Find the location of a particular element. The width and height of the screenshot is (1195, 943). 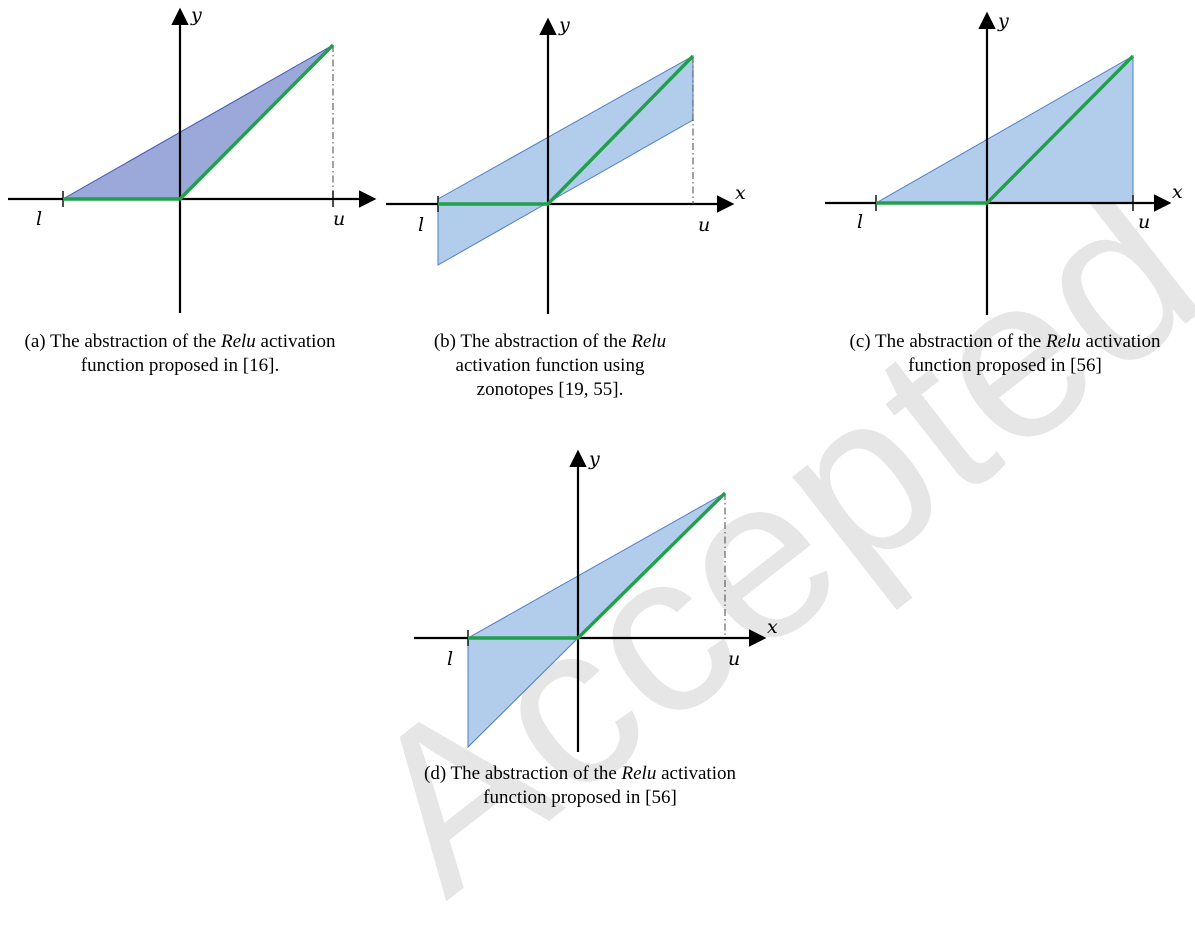

panel-c-diagram is located at coordinates (998, 163).